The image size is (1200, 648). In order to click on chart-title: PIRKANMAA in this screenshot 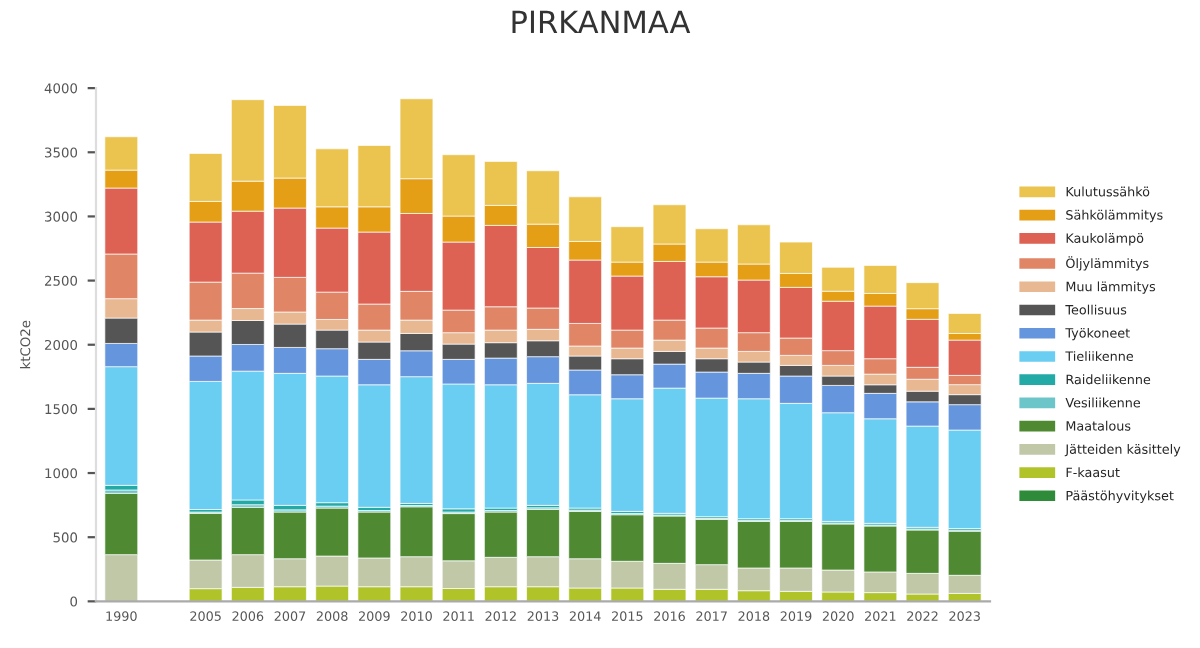, I will do `click(601, 21)`.